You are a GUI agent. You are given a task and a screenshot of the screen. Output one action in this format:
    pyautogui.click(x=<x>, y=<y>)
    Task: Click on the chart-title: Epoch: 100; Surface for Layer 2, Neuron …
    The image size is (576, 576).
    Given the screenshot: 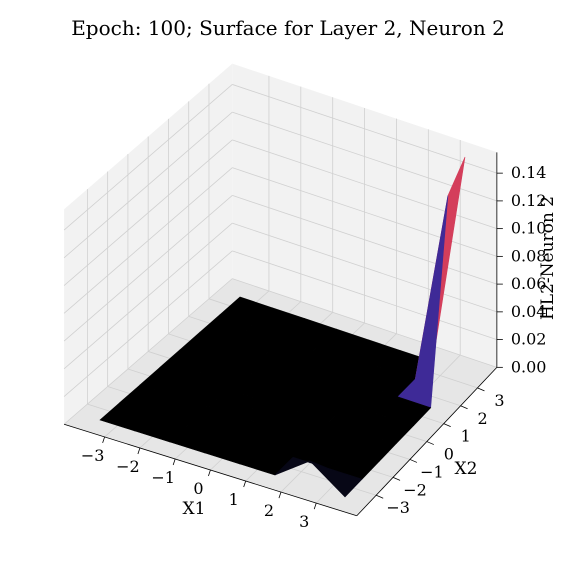 What is the action you would take?
    pyautogui.click(x=288, y=28)
    